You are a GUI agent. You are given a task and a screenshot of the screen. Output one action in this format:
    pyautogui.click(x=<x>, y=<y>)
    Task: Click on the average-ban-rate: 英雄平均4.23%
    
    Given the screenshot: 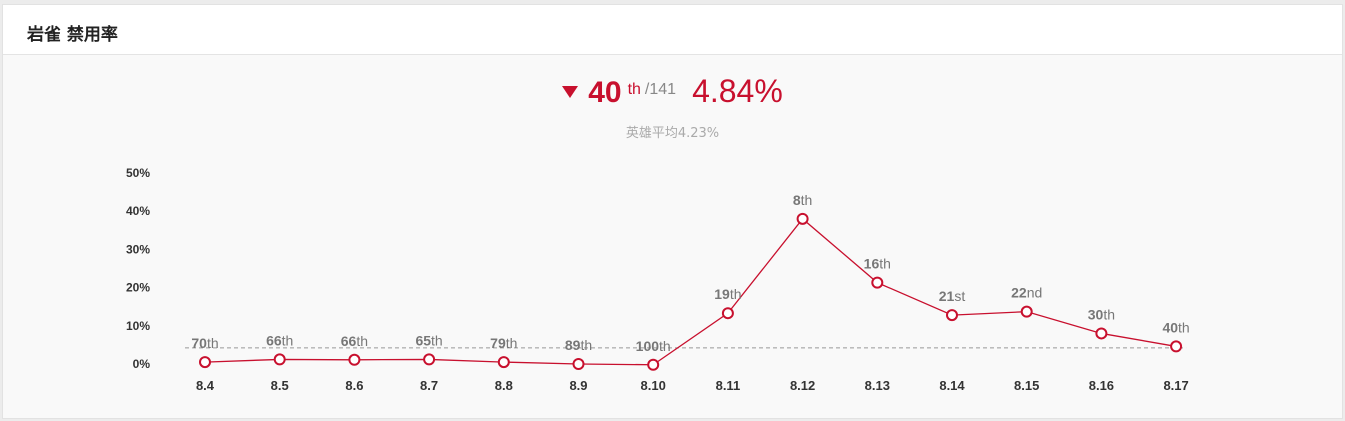 What is the action you would take?
    pyautogui.click(x=672, y=133)
    